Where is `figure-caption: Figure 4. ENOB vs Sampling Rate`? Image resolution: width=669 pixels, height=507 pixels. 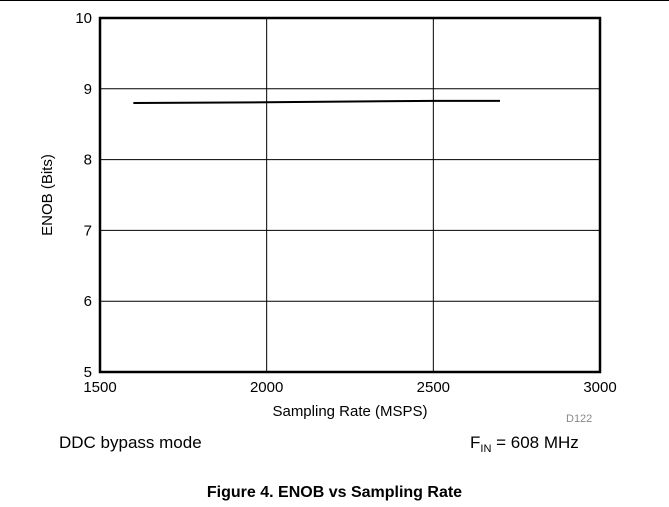
figure-caption: Figure 4. ENOB vs Sampling Rate is located at coordinates (334, 492).